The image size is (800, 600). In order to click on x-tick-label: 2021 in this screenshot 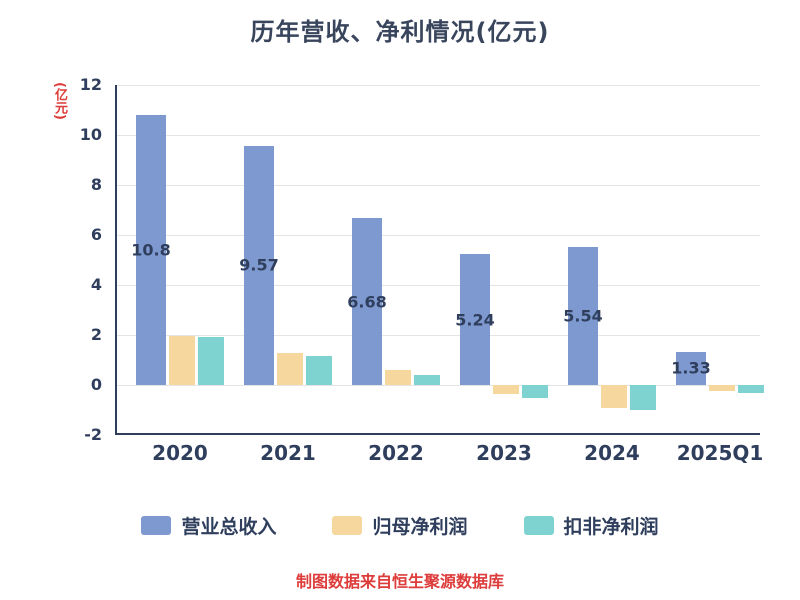, I will do `click(288, 453)`.